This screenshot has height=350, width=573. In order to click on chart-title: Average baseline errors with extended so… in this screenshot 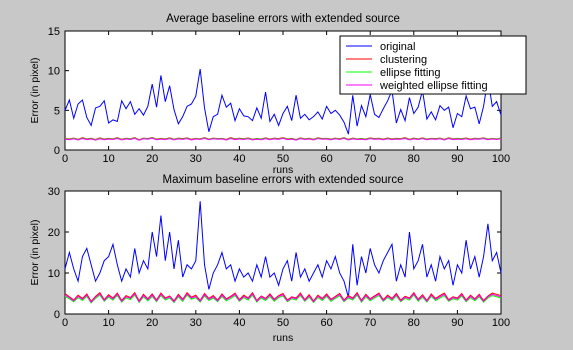, I will do `click(283, 19)`.